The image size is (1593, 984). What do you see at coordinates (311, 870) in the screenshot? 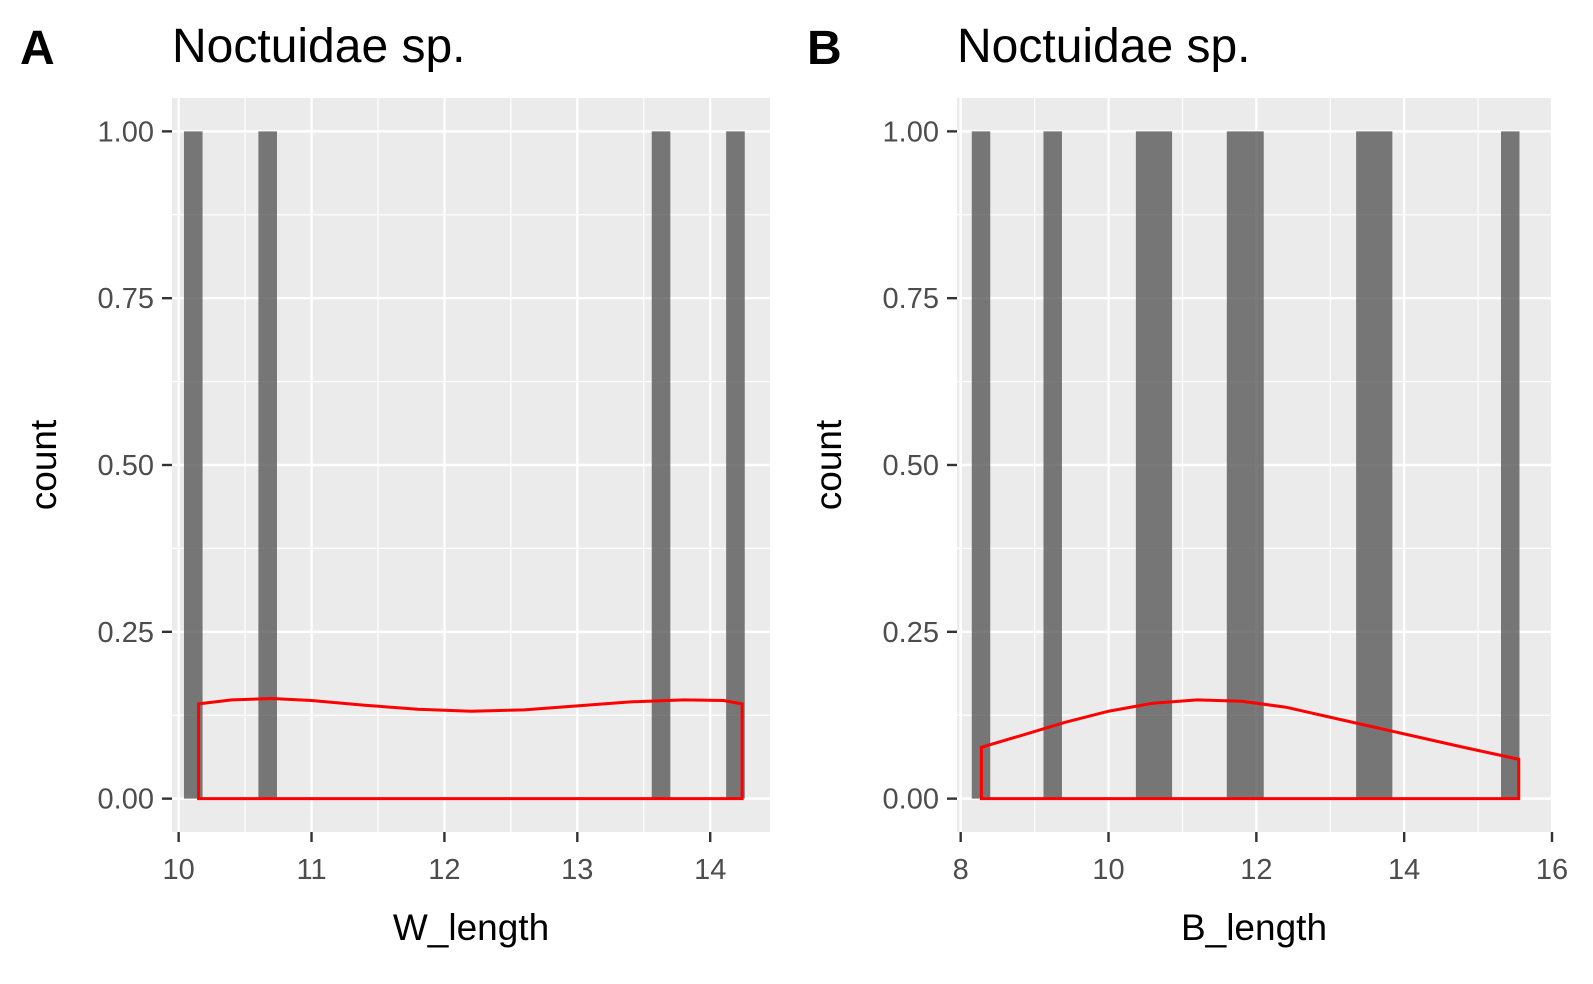
I see `x-tick-label: 11` at bounding box center [311, 870].